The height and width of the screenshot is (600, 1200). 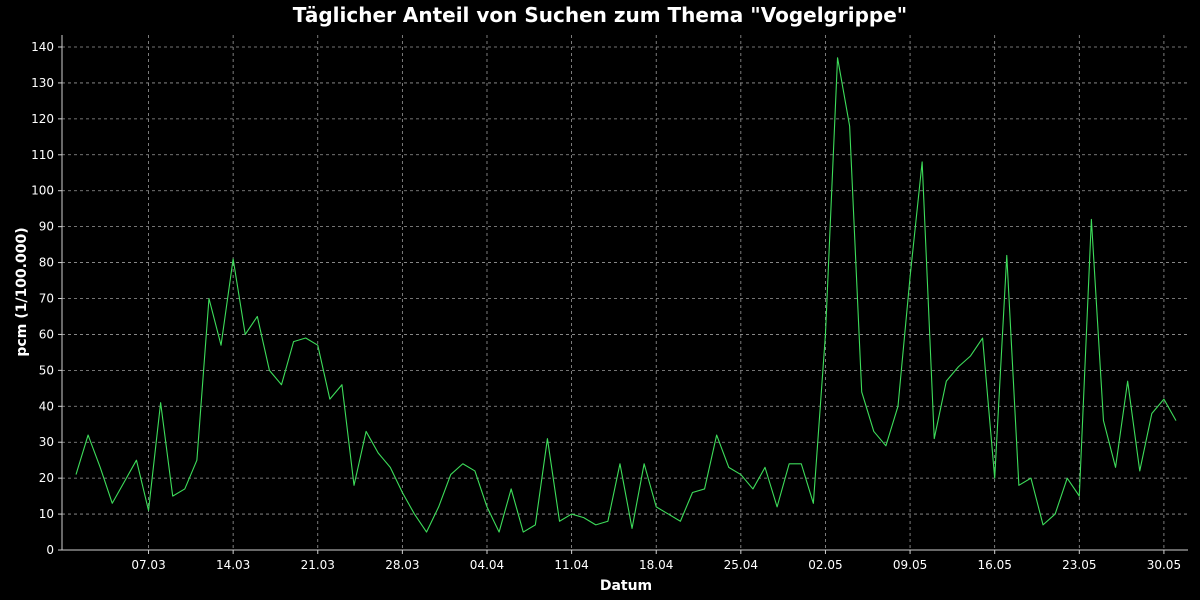 I want to click on x-tick-label: 14.03, so click(x=233, y=565).